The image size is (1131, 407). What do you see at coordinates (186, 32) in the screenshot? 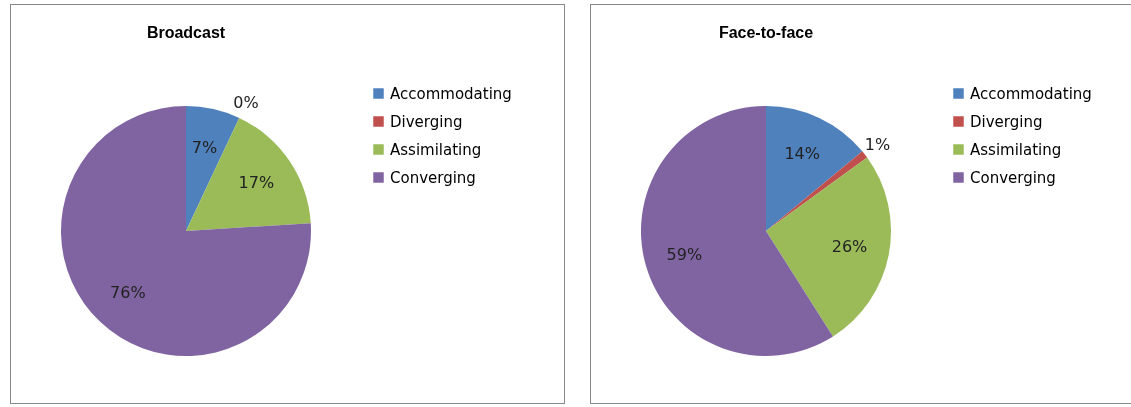
I see `chart-title: Broadcast` at bounding box center [186, 32].